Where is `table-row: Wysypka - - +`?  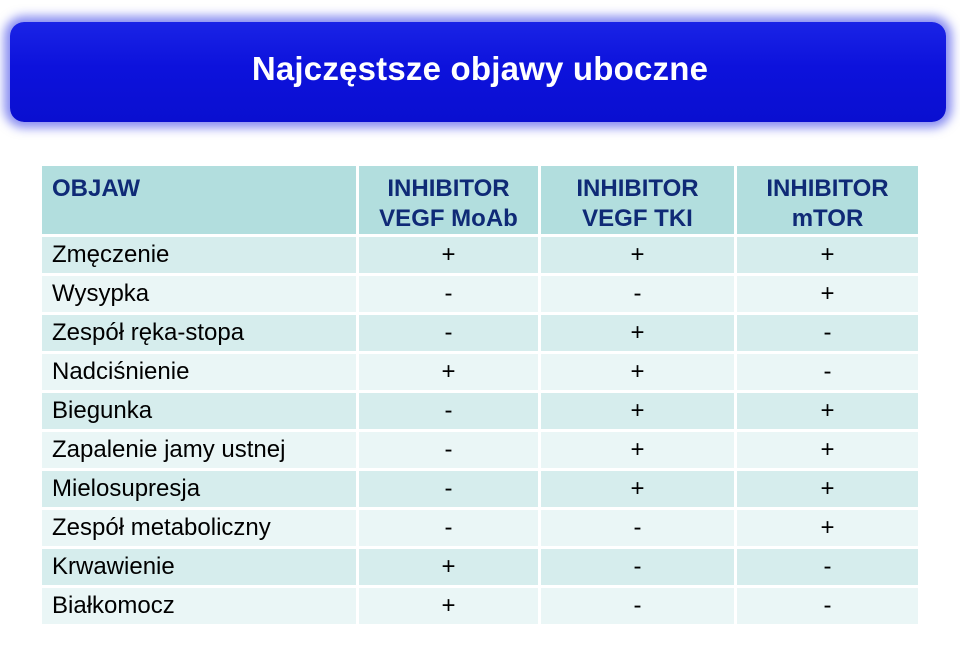
table-row: Wysypka - - + is located at coordinates (480, 295).